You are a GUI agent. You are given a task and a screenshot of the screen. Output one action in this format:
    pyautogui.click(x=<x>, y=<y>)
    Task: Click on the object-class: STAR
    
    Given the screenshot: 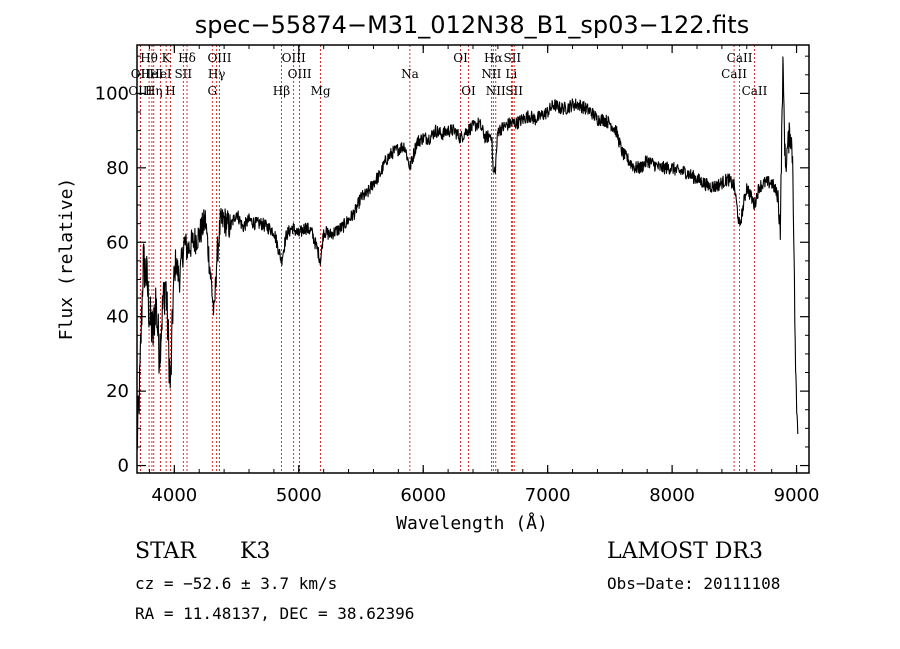 What is the action you would take?
    pyautogui.click(x=166, y=551)
    